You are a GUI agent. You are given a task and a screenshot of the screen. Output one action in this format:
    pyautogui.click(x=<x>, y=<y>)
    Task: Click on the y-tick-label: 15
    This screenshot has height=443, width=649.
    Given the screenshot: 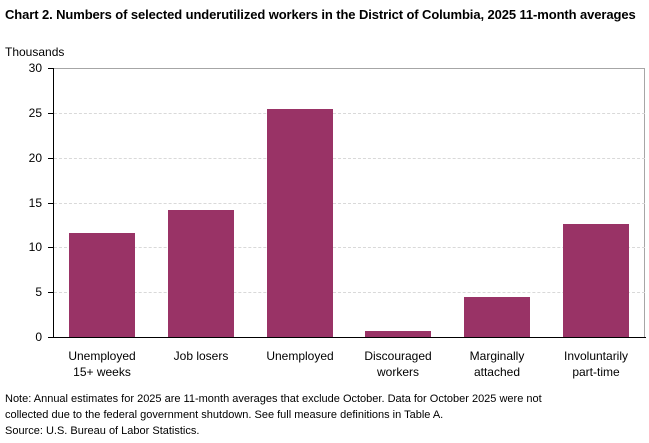 What is the action you would take?
    pyautogui.click(x=35, y=203)
    